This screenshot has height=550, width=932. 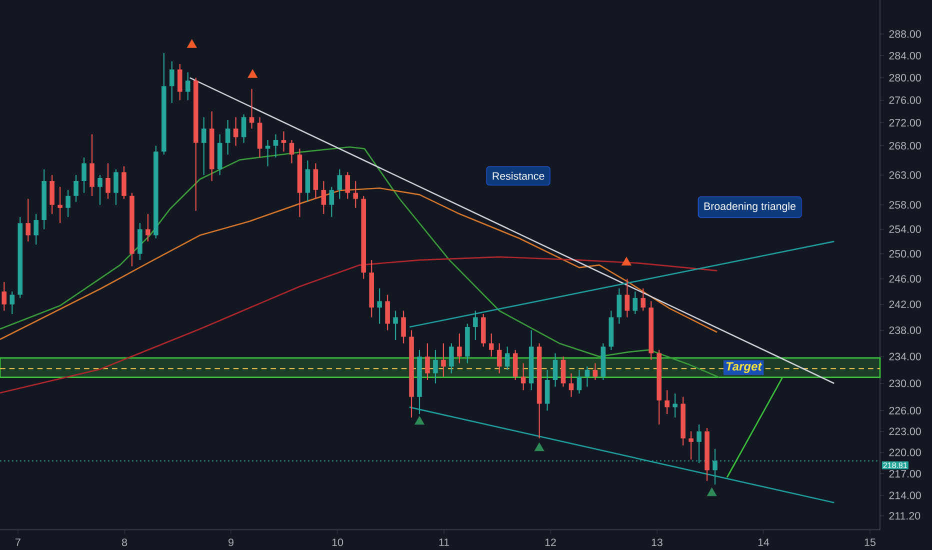 I want to click on x-tick-label: 9, so click(x=231, y=542).